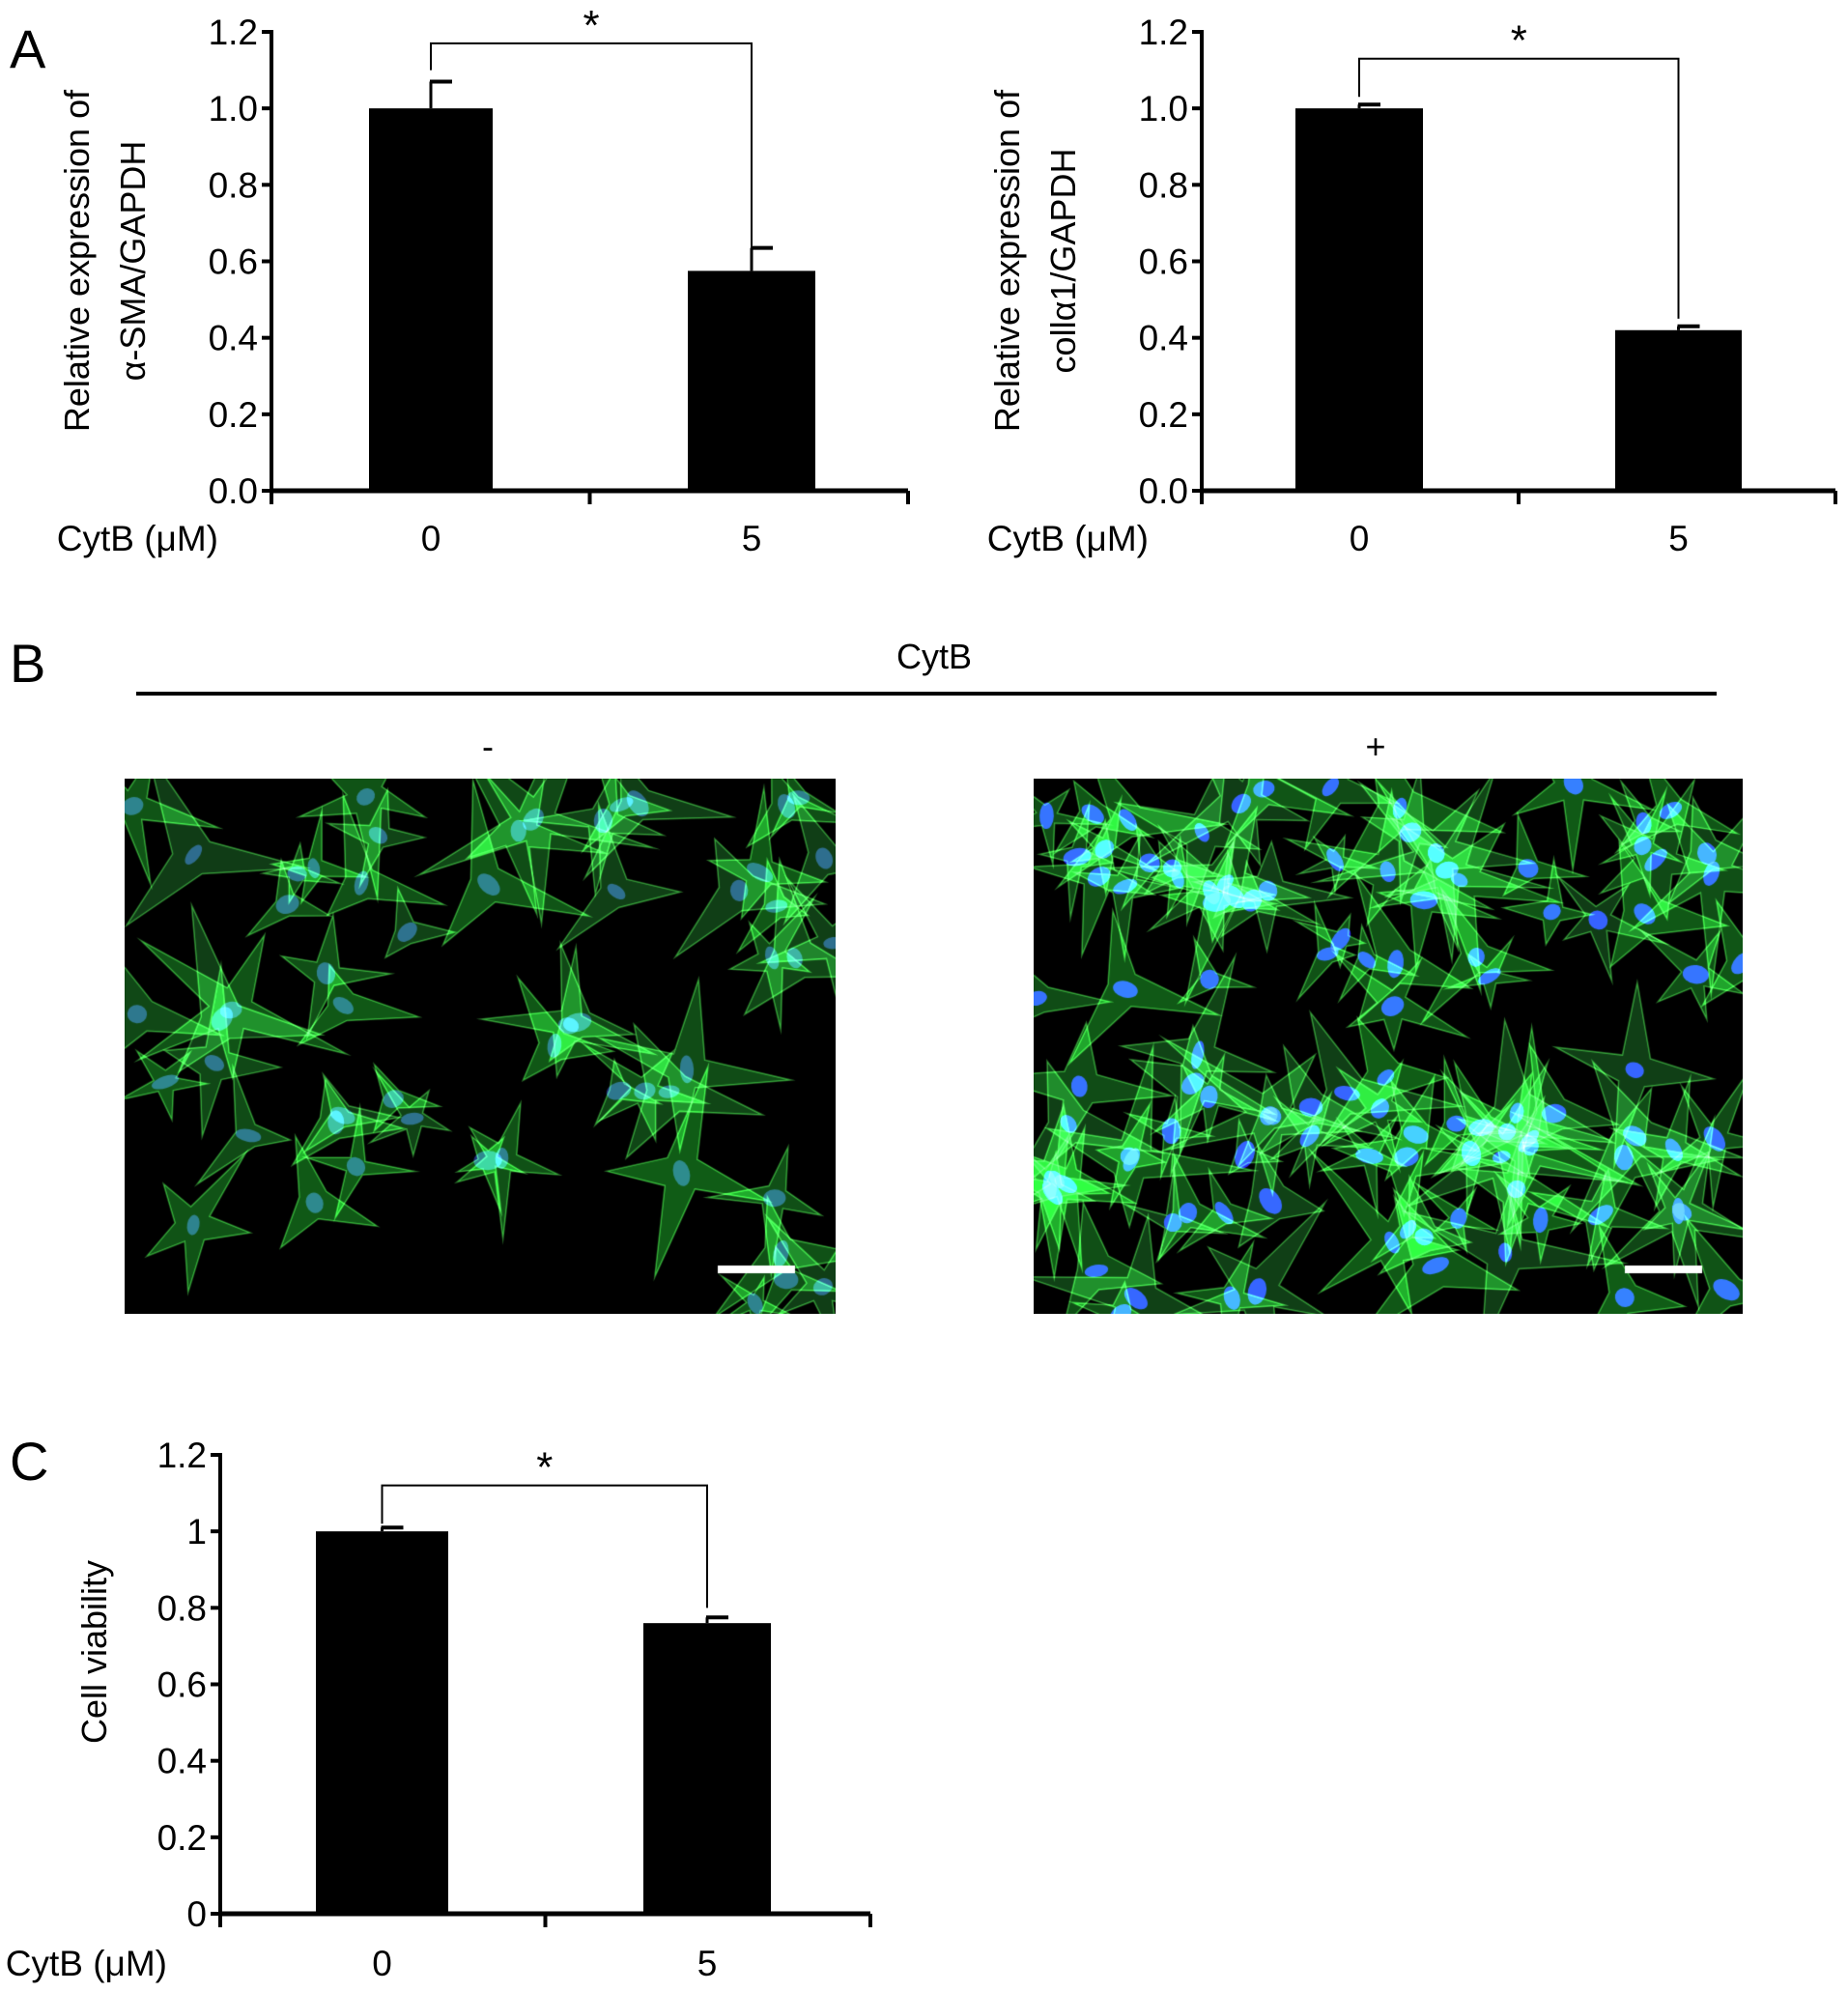  I want to click on condition-minus: -, so click(488, 746).